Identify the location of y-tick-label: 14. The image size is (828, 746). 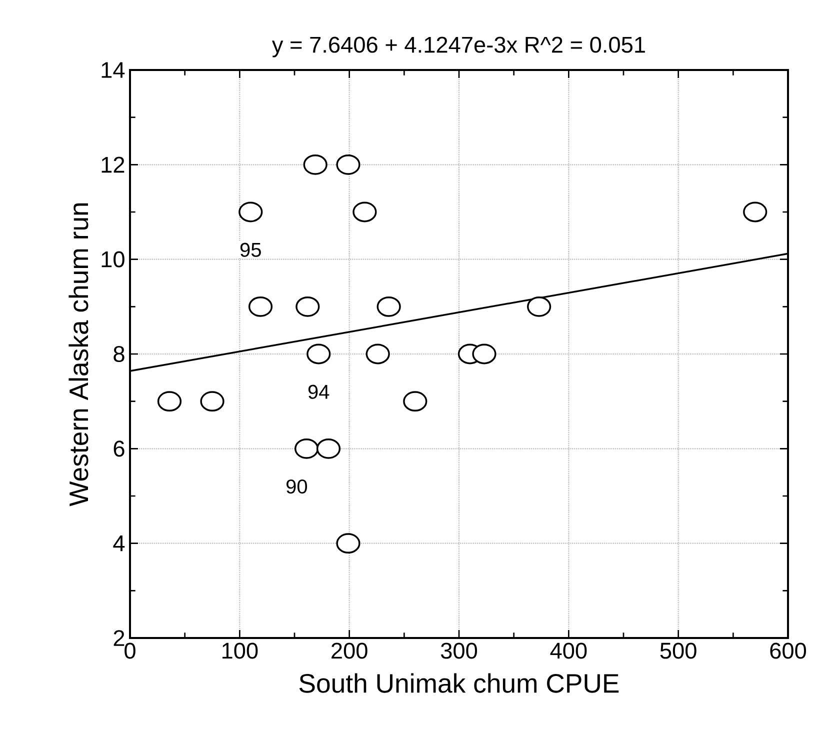
(113, 70).